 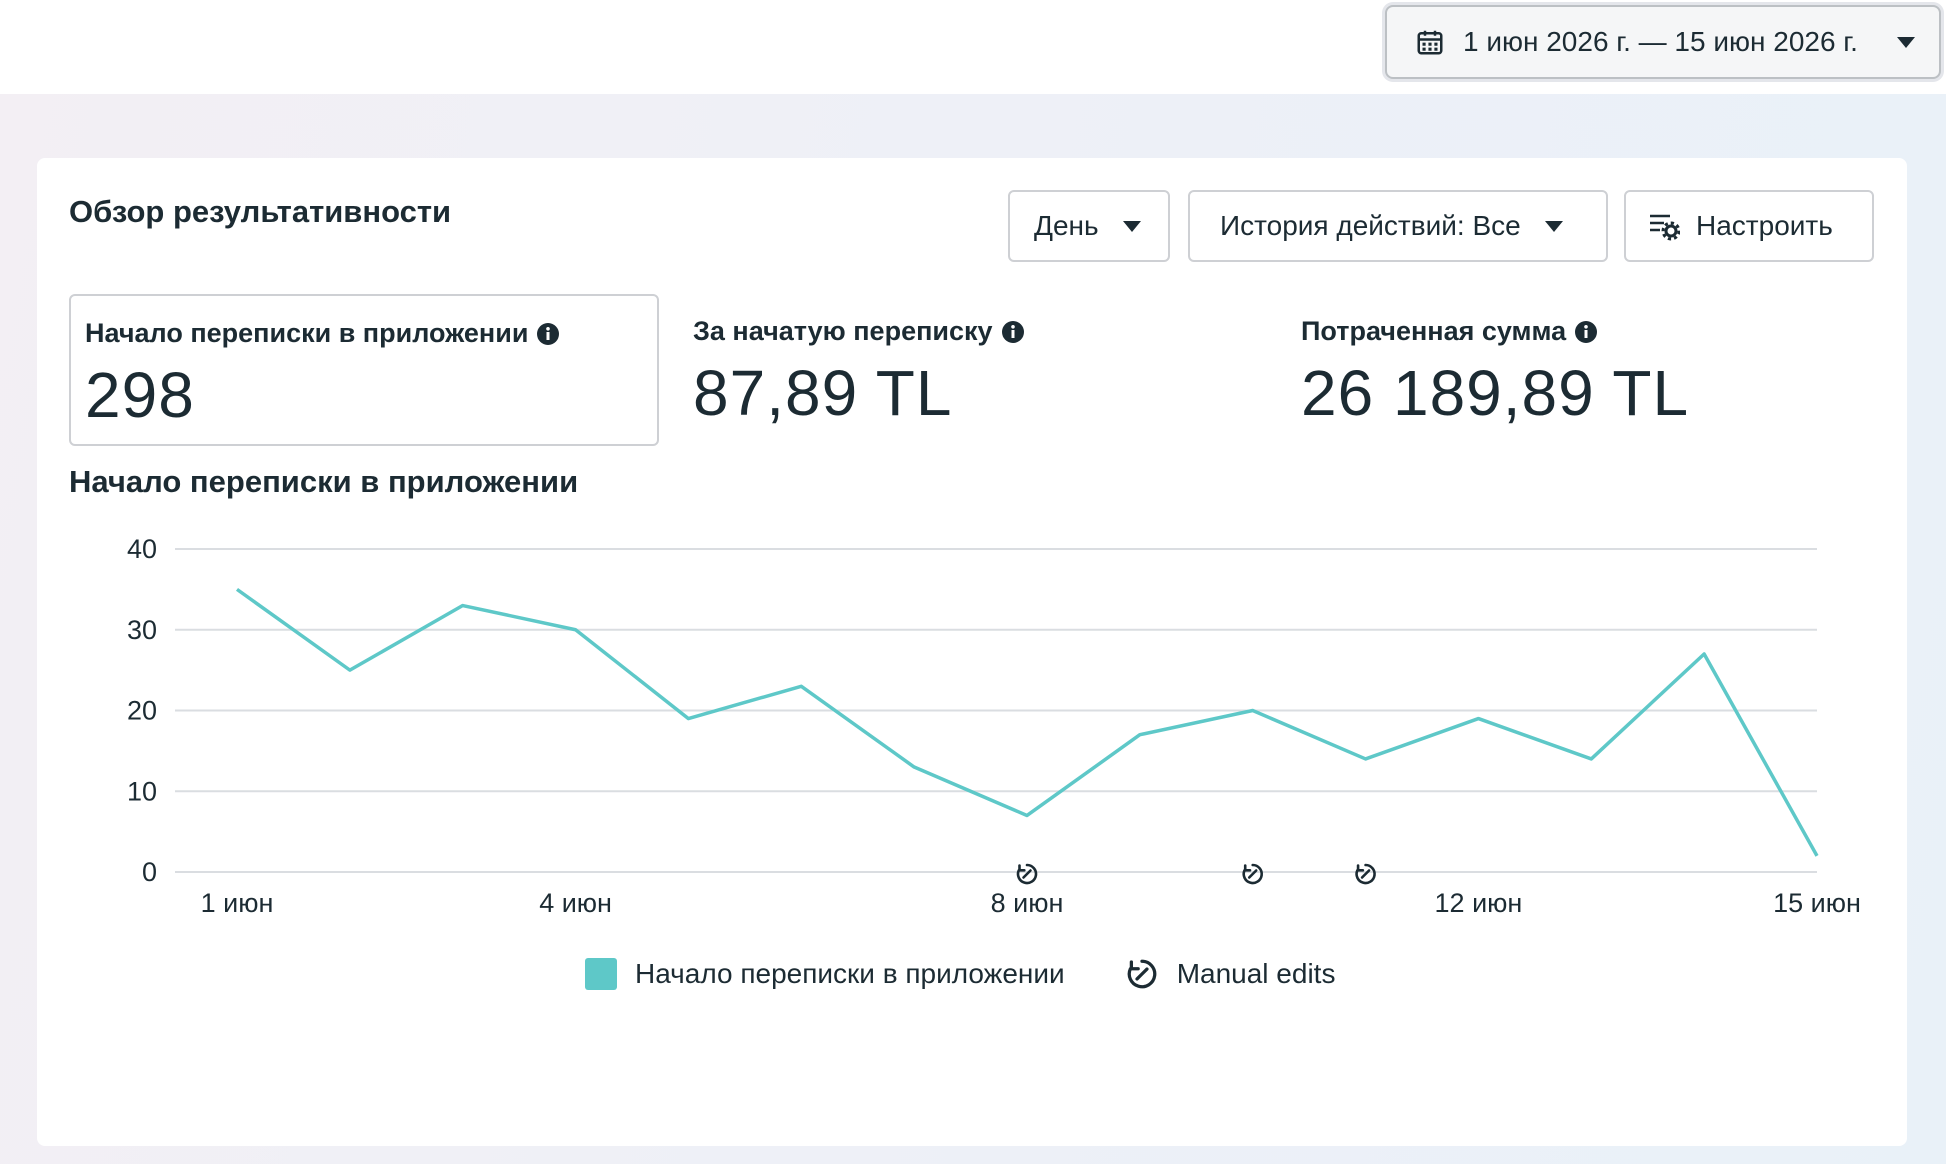 I want to click on metric-label-text: За начатую переписку, so click(x=843, y=331).